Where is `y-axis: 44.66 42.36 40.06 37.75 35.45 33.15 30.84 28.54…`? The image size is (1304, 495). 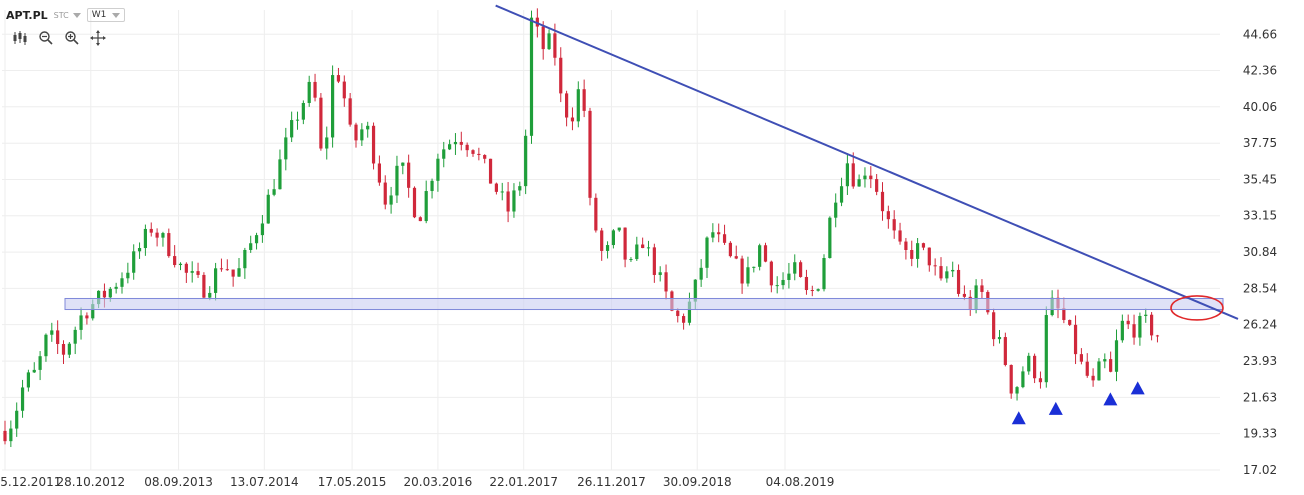
y-axis: 44.66 42.36 40.06 37.75 35.45 33.15 30.84 28.54… is located at coordinates (1260, 252).